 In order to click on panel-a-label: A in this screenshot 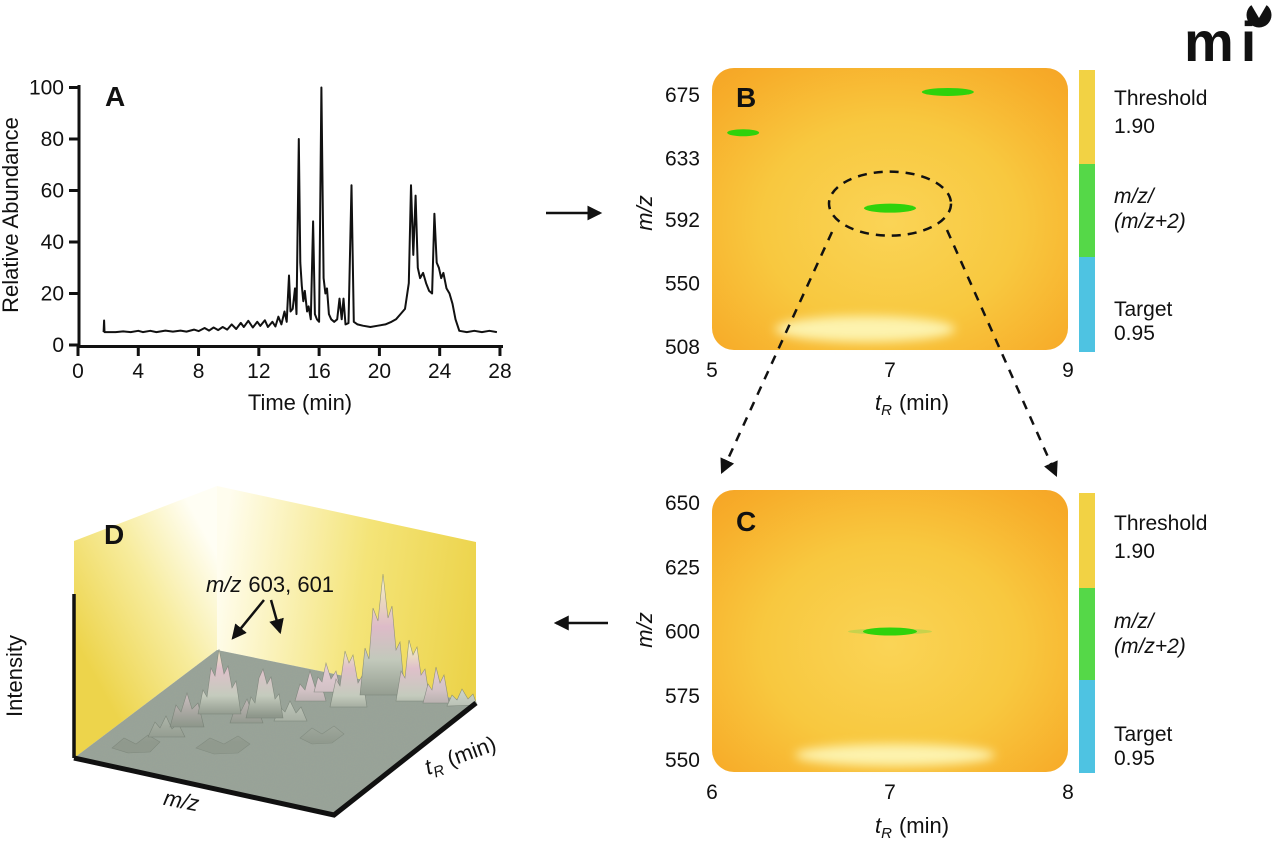, I will do `click(115, 96)`.